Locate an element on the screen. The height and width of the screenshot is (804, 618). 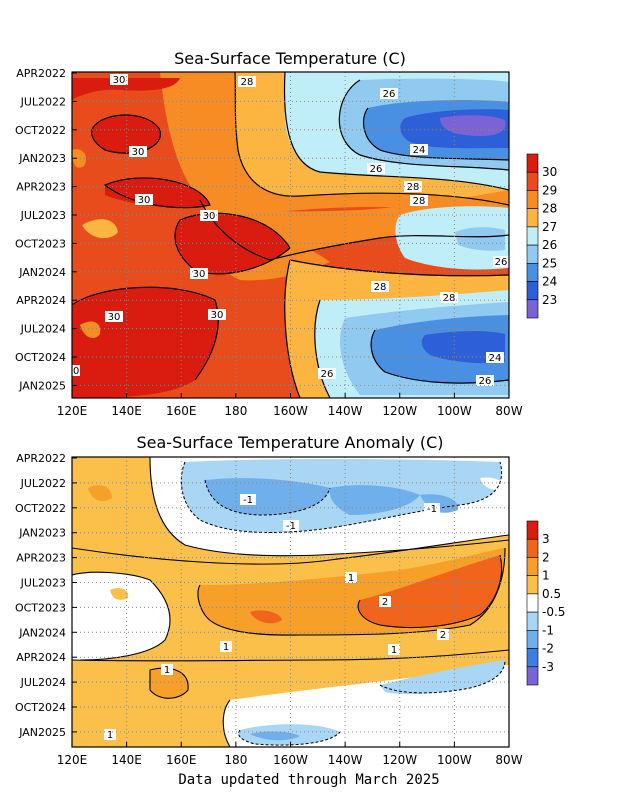
anomaly-colorbar-label: 3 is located at coordinates (546, 539).